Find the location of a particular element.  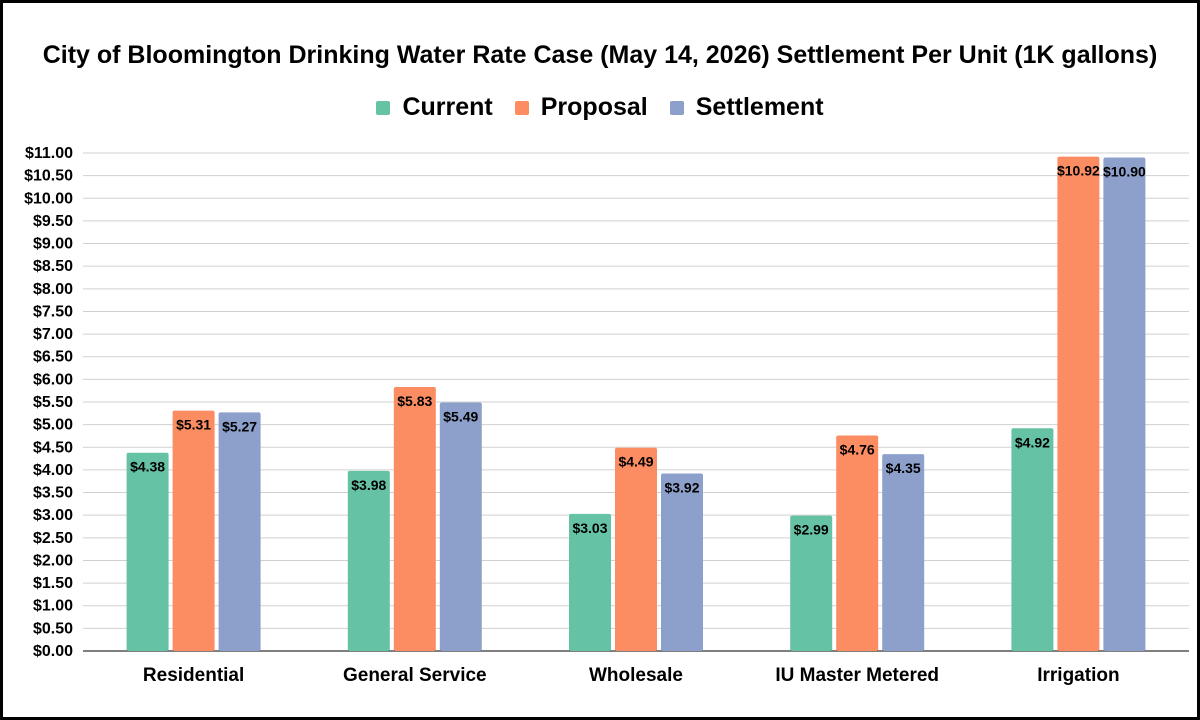

y-tick-label: $10.50 is located at coordinates (48, 176).